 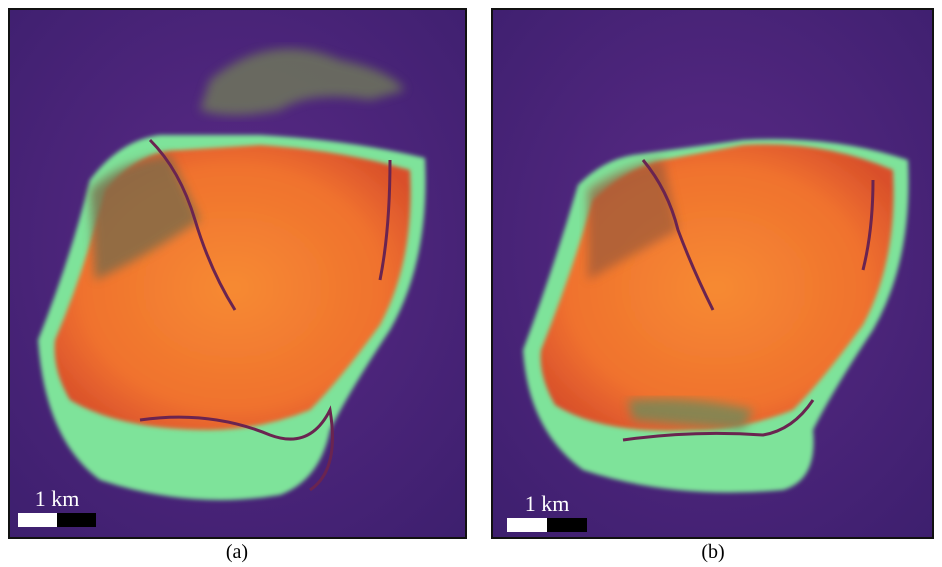 I want to click on panel-caption: (a), so click(x=237, y=552).